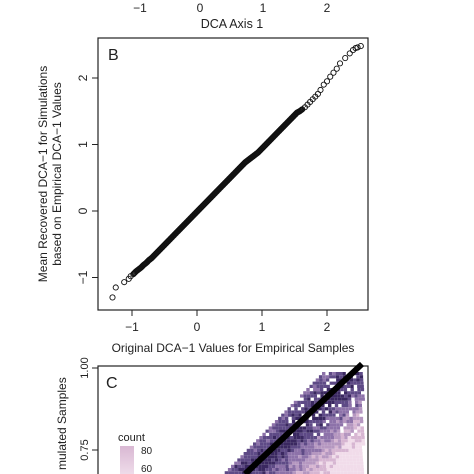 This screenshot has height=474, width=474. What do you see at coordinates (115, 287) in the screenshot?
I see `panel-b-point` at bounding box center [115, 287].